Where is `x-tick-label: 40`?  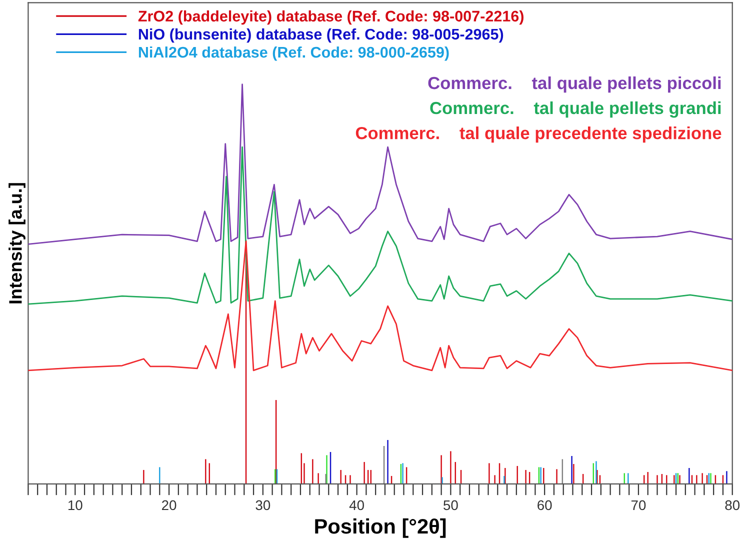 x-tick-label: 40 is located at coordinates (356, 505).